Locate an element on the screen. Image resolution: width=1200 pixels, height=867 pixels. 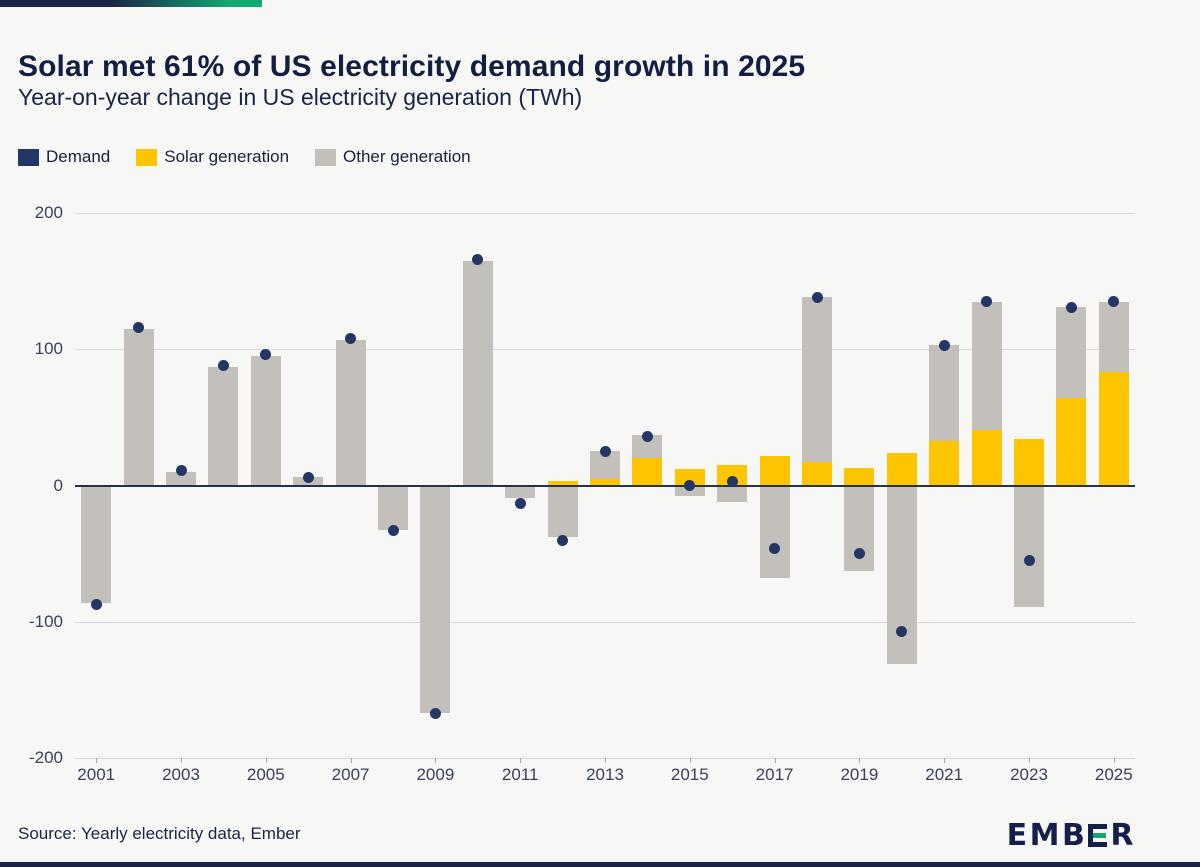
x-axis-label: 2013 is located at coordinates (605, 774).